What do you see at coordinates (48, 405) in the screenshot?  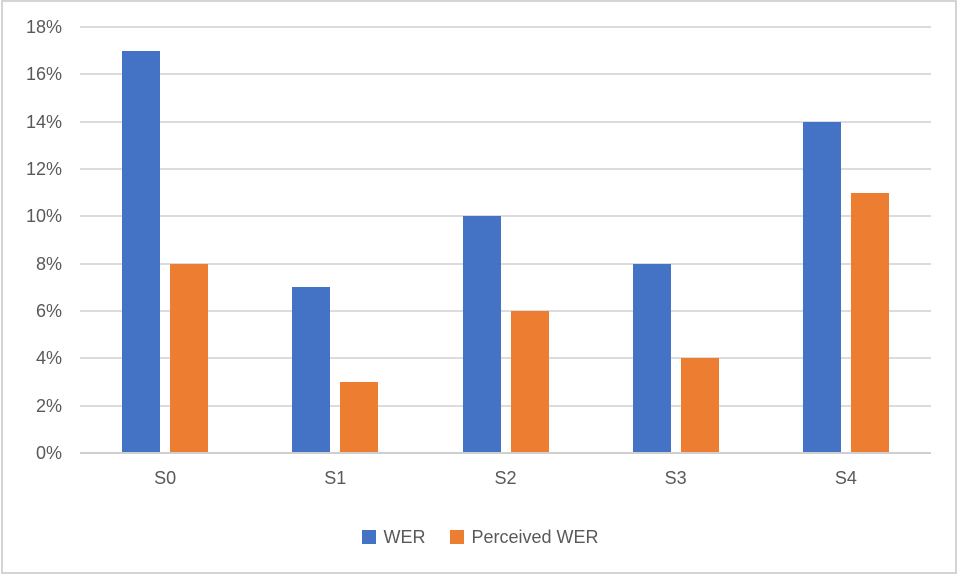 I see `y-tick-label: 2%` at bounding box center [48, 405].